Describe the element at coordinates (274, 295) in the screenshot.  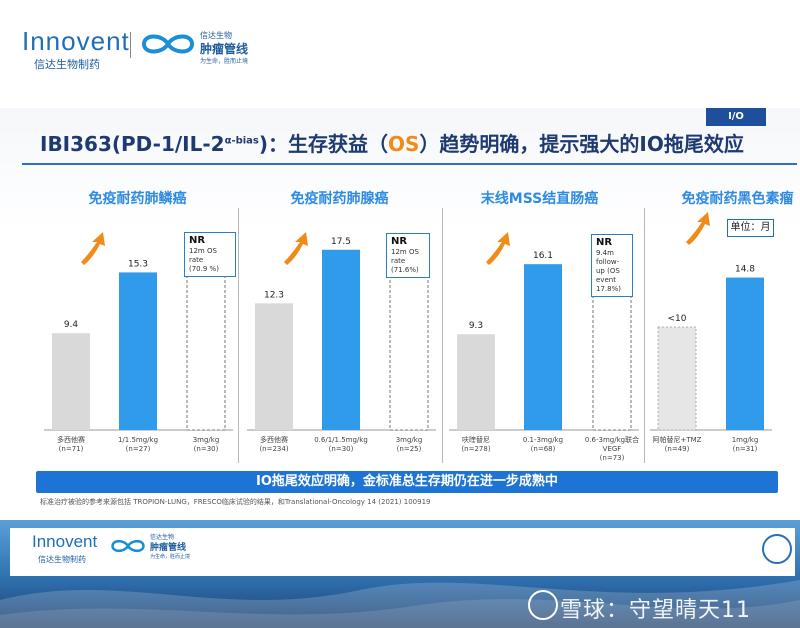
I see `value-label-1-0: 12.3` at that location.